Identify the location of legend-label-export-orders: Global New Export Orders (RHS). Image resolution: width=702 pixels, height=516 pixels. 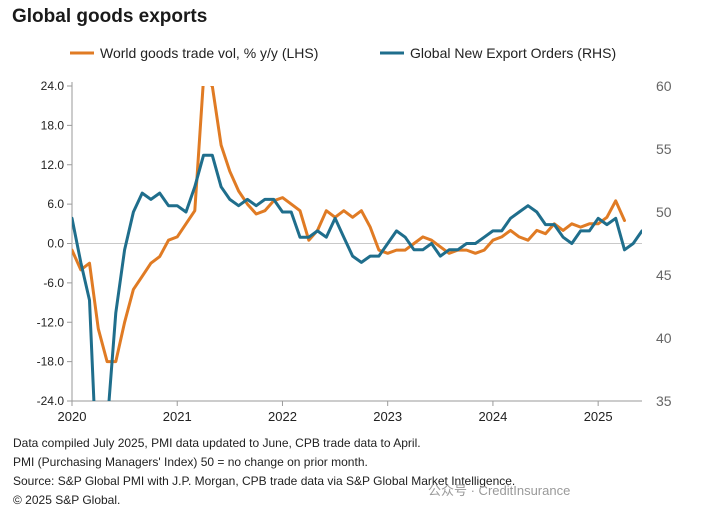
(513, 53).